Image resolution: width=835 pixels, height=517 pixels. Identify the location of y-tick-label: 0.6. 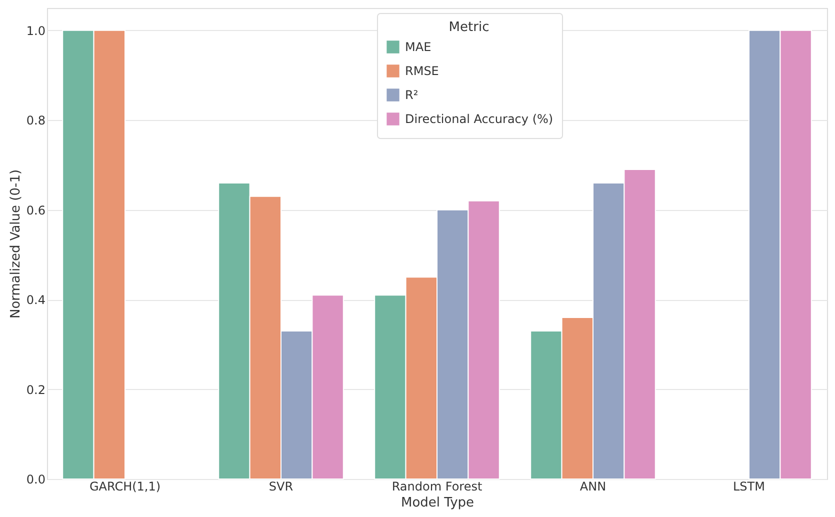
(36, 210).